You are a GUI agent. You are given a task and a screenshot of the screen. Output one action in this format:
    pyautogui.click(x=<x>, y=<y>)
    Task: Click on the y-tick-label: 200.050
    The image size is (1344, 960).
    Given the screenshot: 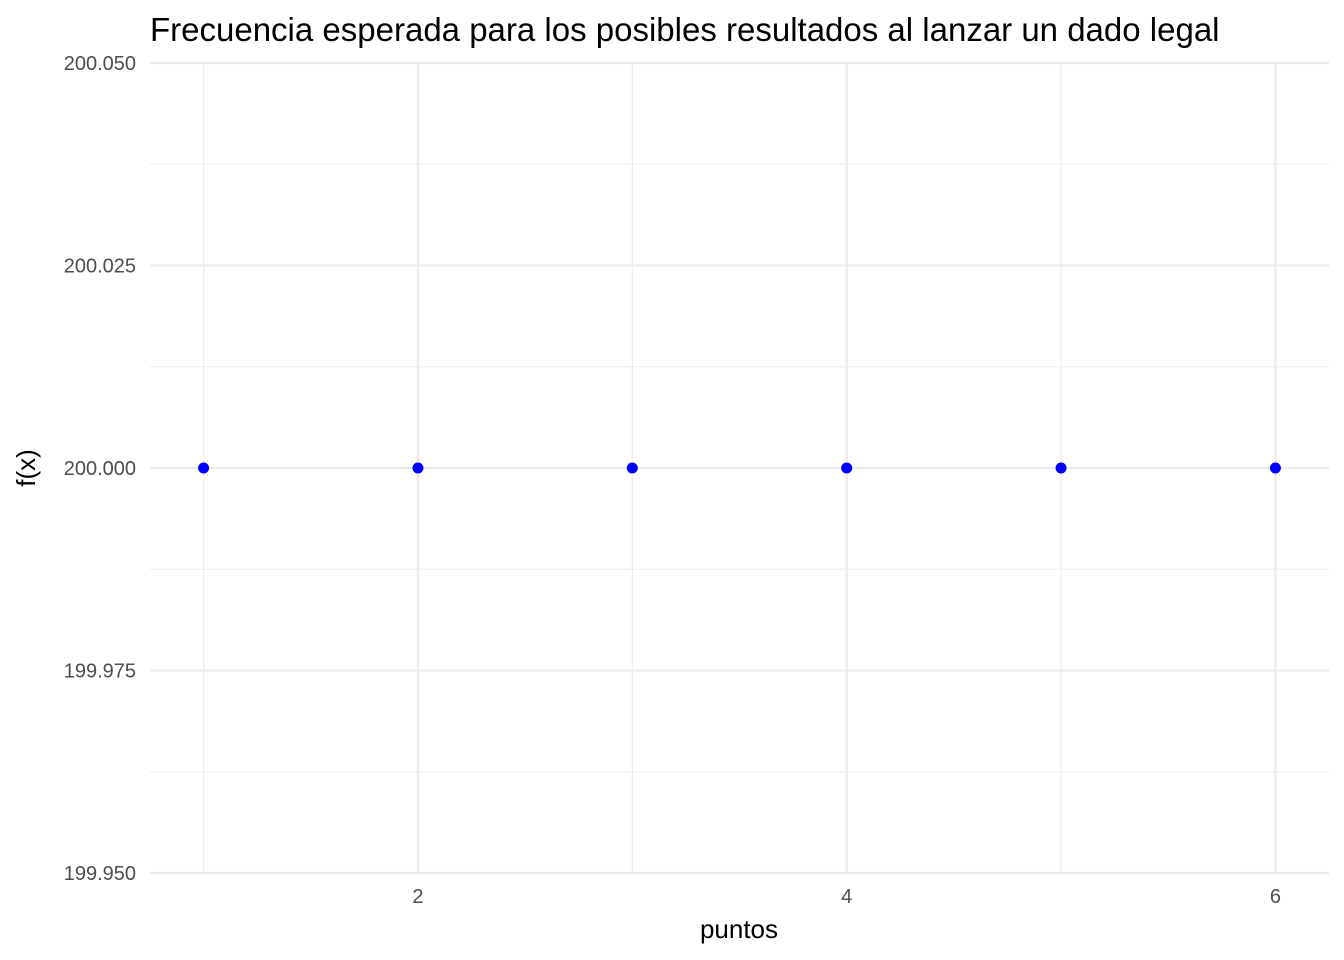 What is the action you would take?
    pyautogui.click(x=100, y=64)
    